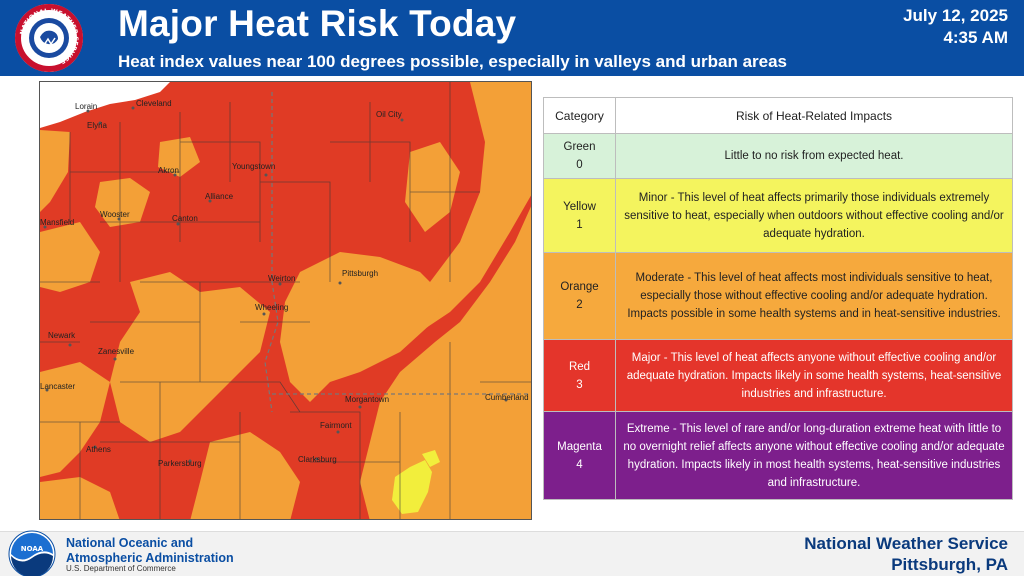 The width and height of the screenshot is (1024, 576). What do you see at coordinates (115, 214) in the screenshot?
I see `city-label: Wooster` at bounding box center [115, 214].